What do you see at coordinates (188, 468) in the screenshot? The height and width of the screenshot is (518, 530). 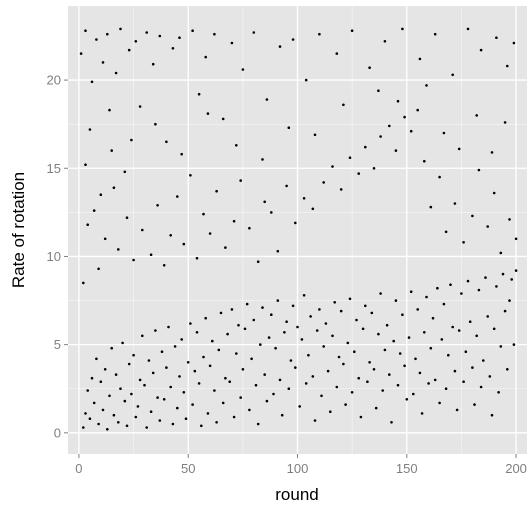 I see `x-tick-label: 50` at bounding box center [188, 468].